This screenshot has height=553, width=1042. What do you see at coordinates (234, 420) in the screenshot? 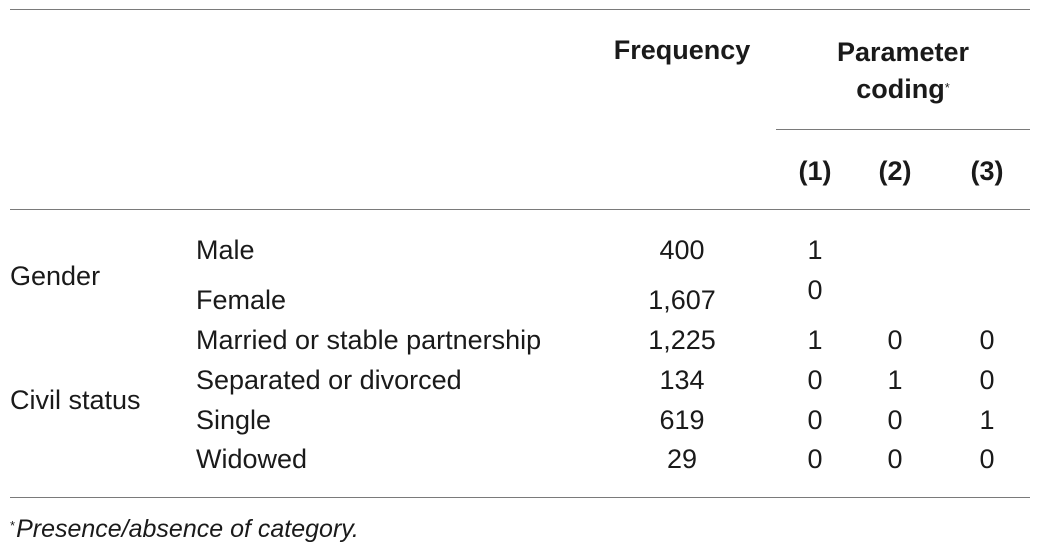
I see `category-cell: Single` at bounding box center [234, 420].